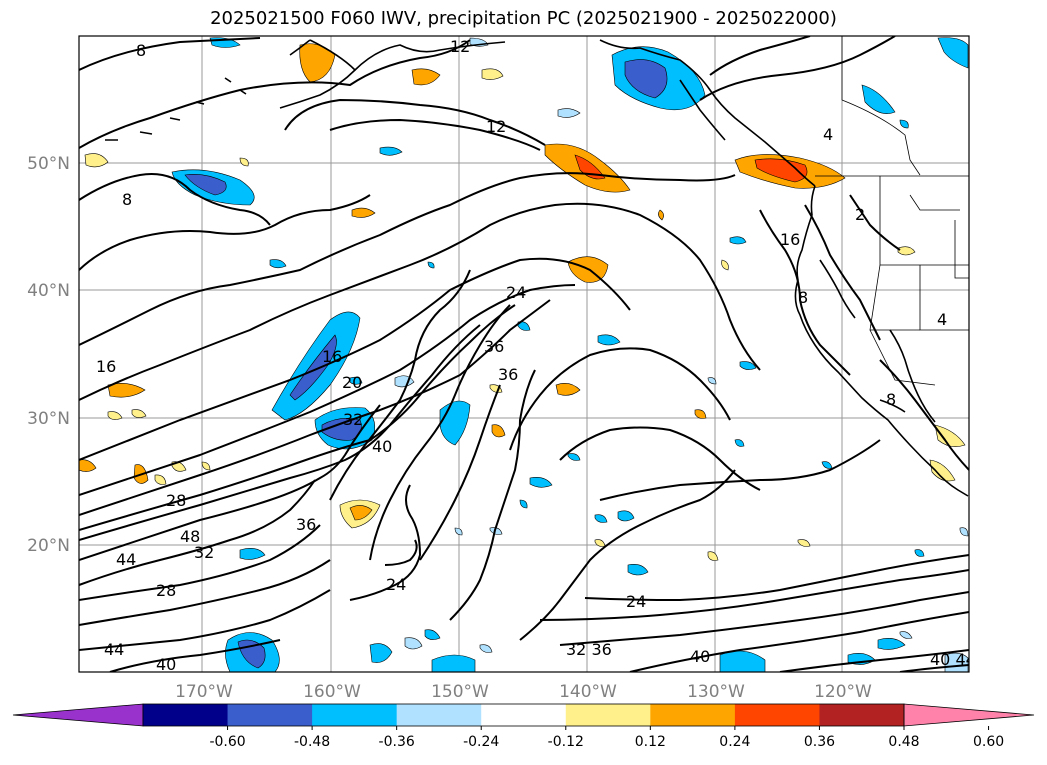  I want to click on colorbar-tick-label: -0.12, so click(566, 742).